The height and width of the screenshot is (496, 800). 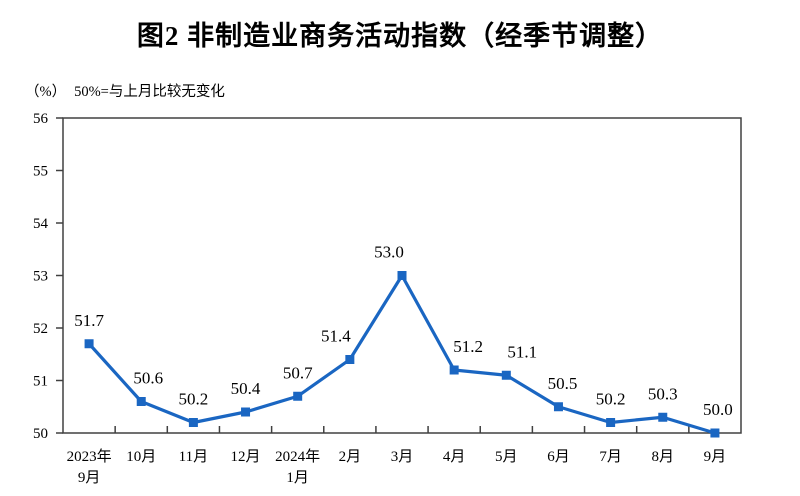 I want to click on x-tick-label-line2: 1月, so click(x=297, y=478).